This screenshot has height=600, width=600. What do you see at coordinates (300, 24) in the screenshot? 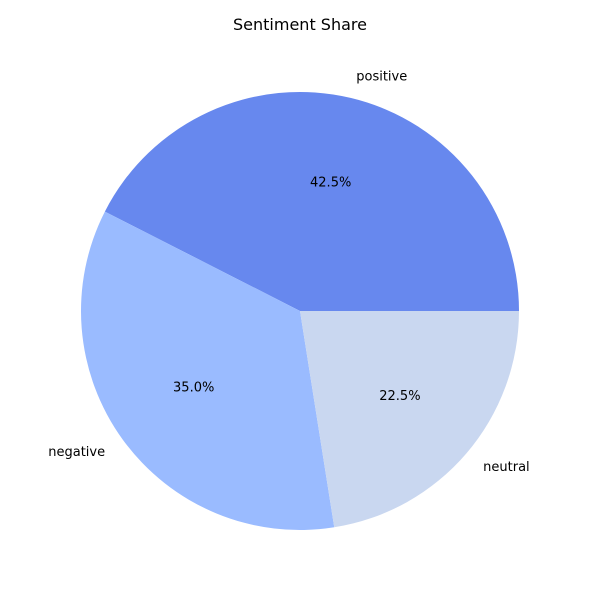
I see `chart-title: Sentiment Share` at bounding box center [300, 24].